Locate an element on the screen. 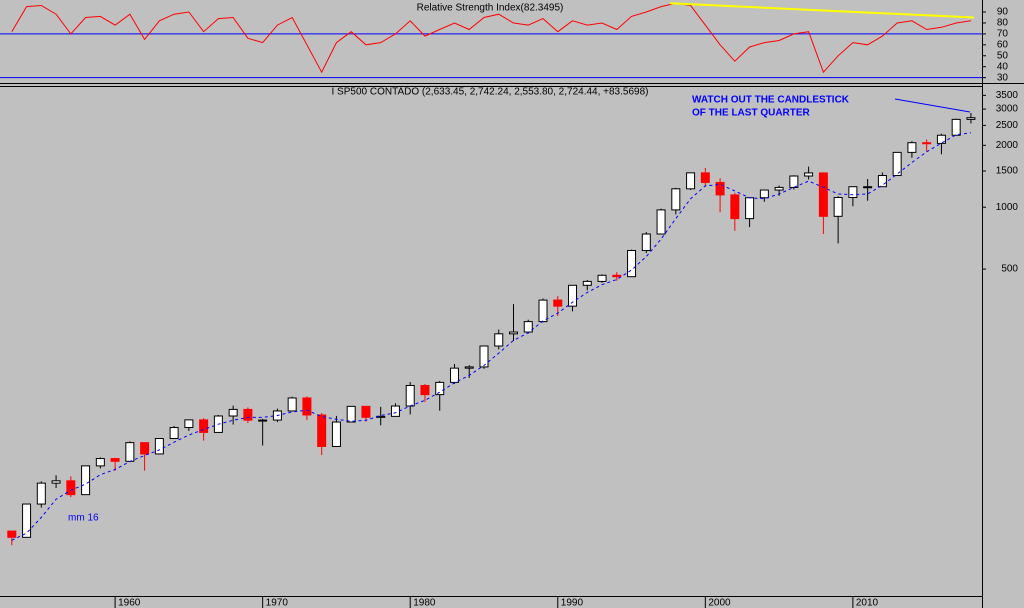 The width and height of the screenshot is (1024, 608). y-tick-label: 50 is located at coordinates (1003, 55).